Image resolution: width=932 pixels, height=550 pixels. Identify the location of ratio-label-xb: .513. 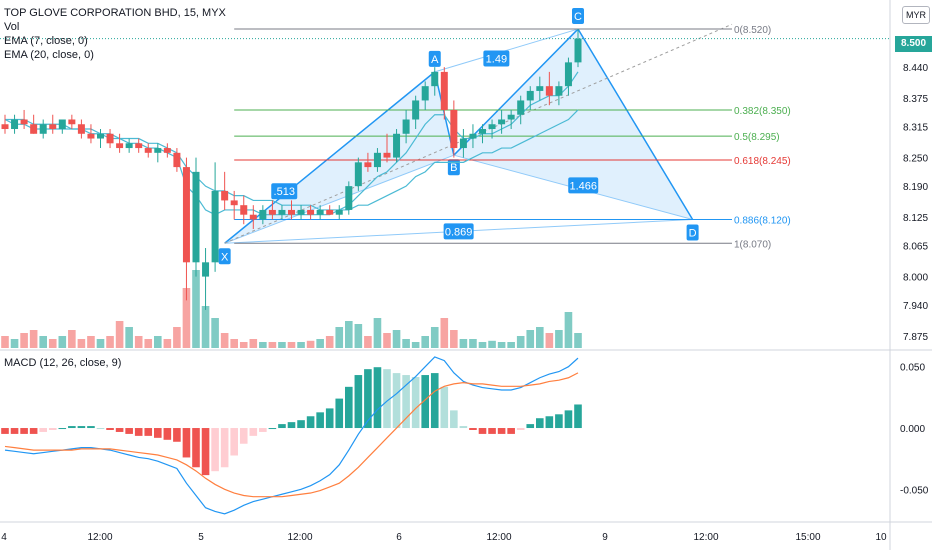
(284, 192).